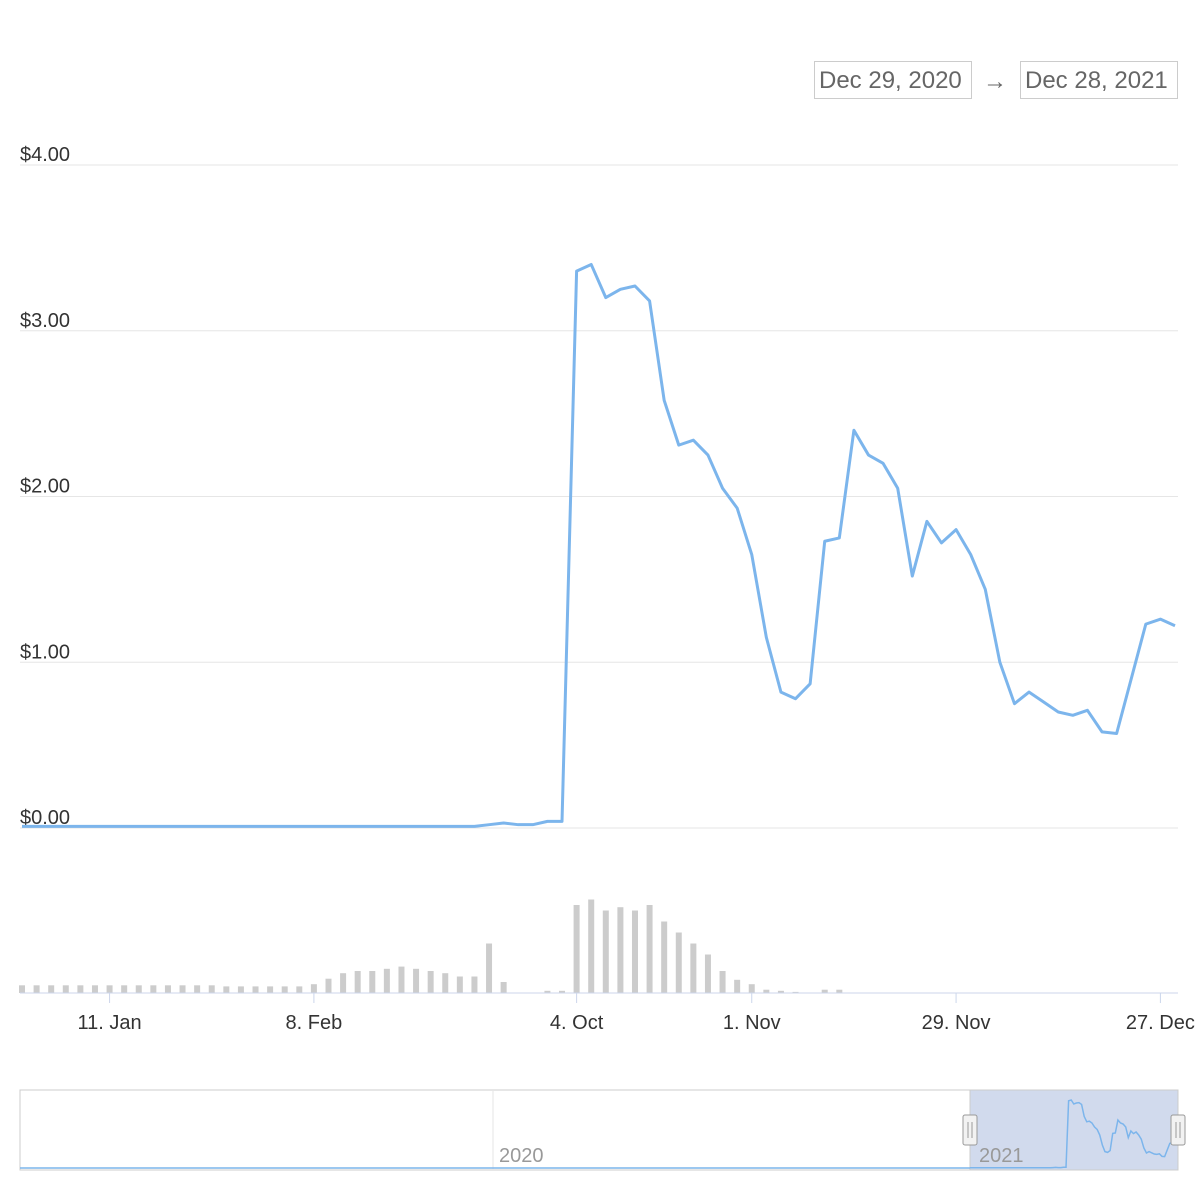 This screenshot has width=1200, height=1200. Describe the element at coordinates (1099, 80) in the screenshot. I see `range-to: Dec 28, 2021` at that location.